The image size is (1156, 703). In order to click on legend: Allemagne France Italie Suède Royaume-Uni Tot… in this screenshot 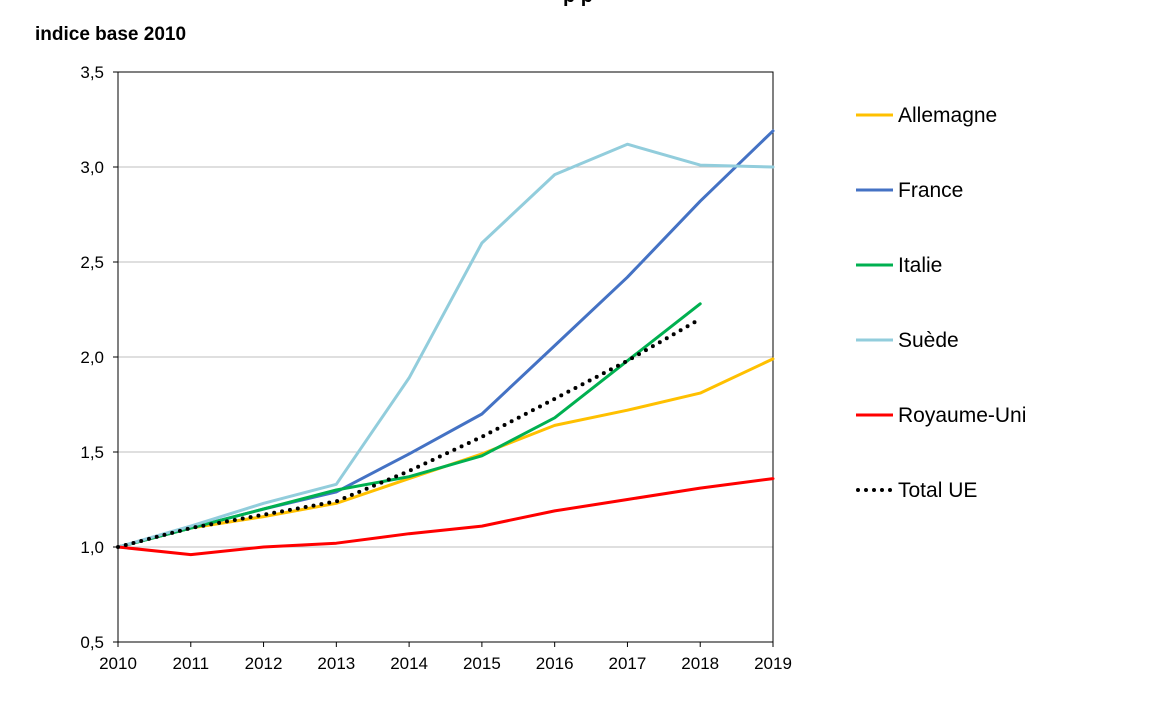, I will do `click(941, 303)`.